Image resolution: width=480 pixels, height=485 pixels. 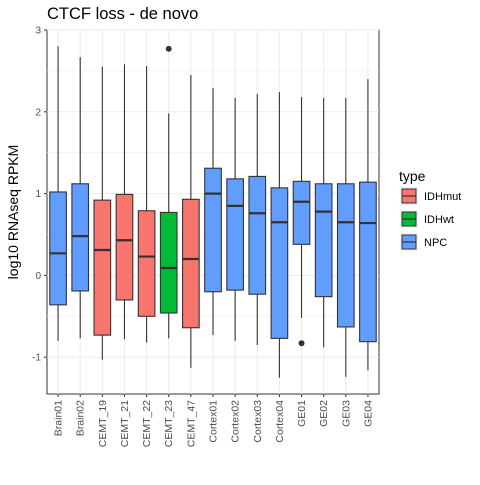 What do you see at coordinates (430, 209) in the screenshot?
I see `legend: type IDHmut IDHwt NPC` at bounding box center [430, 209].